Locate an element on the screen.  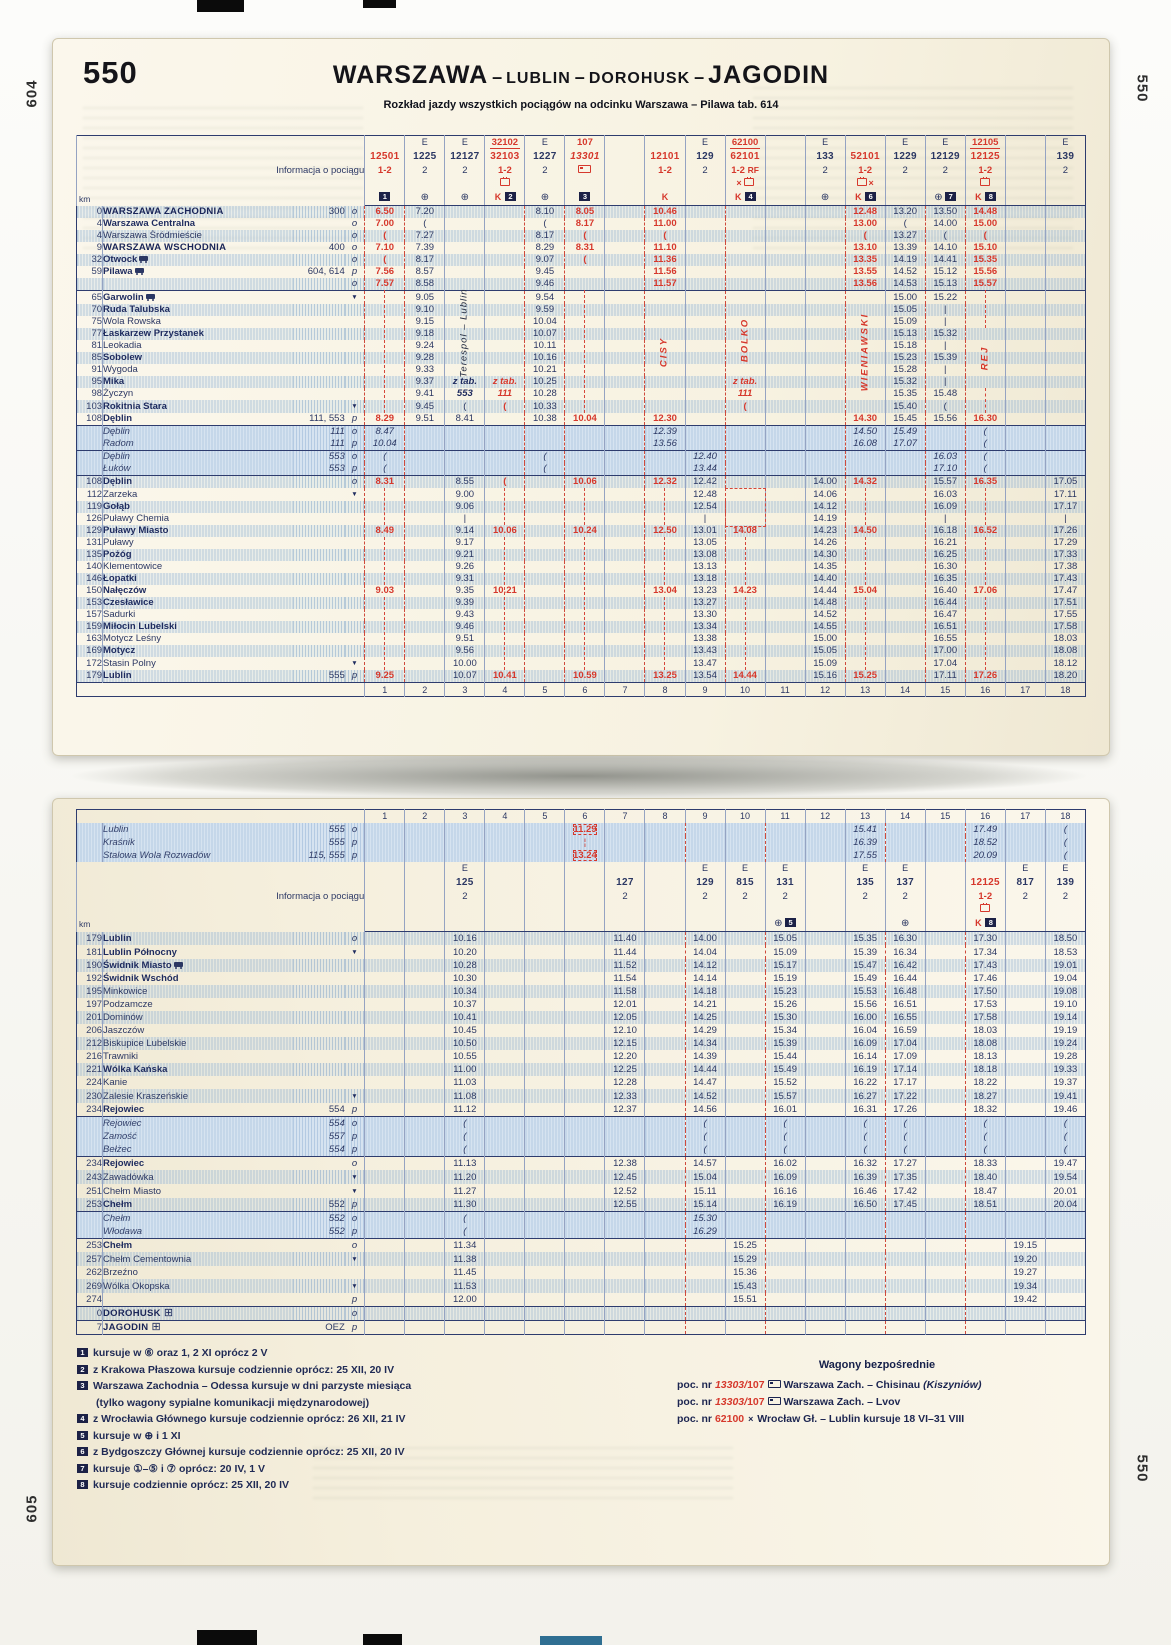
time-cell: 17.35 is located at coordinates (905, 1177).